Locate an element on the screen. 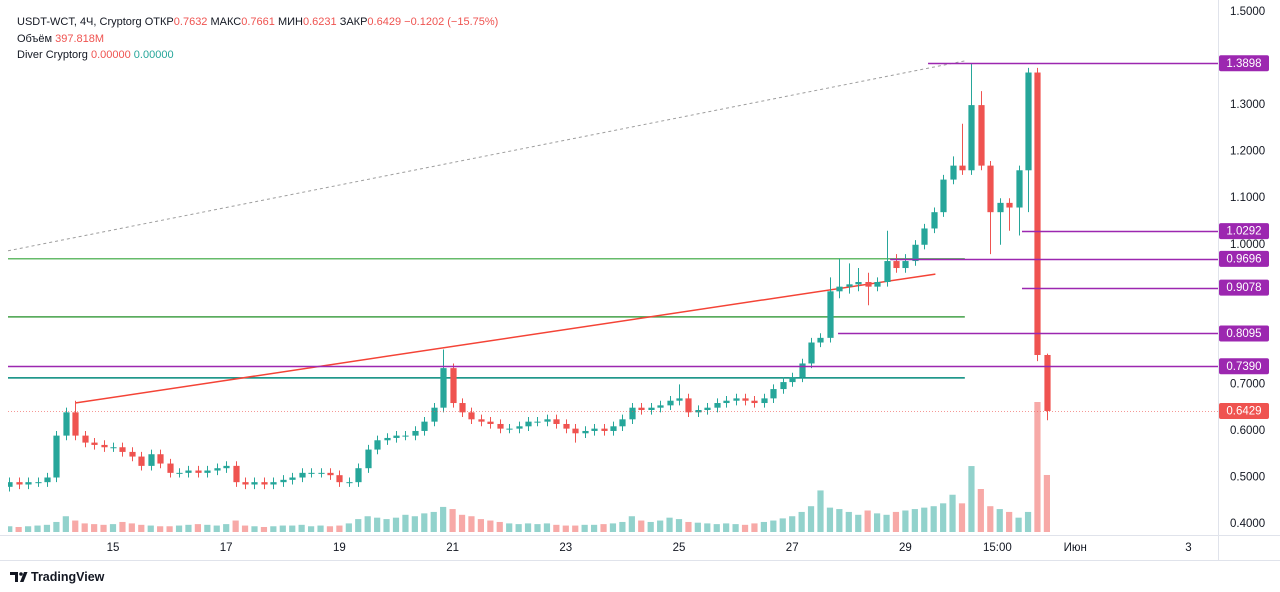  indicator-value: 0.00000 is located at coordinates (153, 55).